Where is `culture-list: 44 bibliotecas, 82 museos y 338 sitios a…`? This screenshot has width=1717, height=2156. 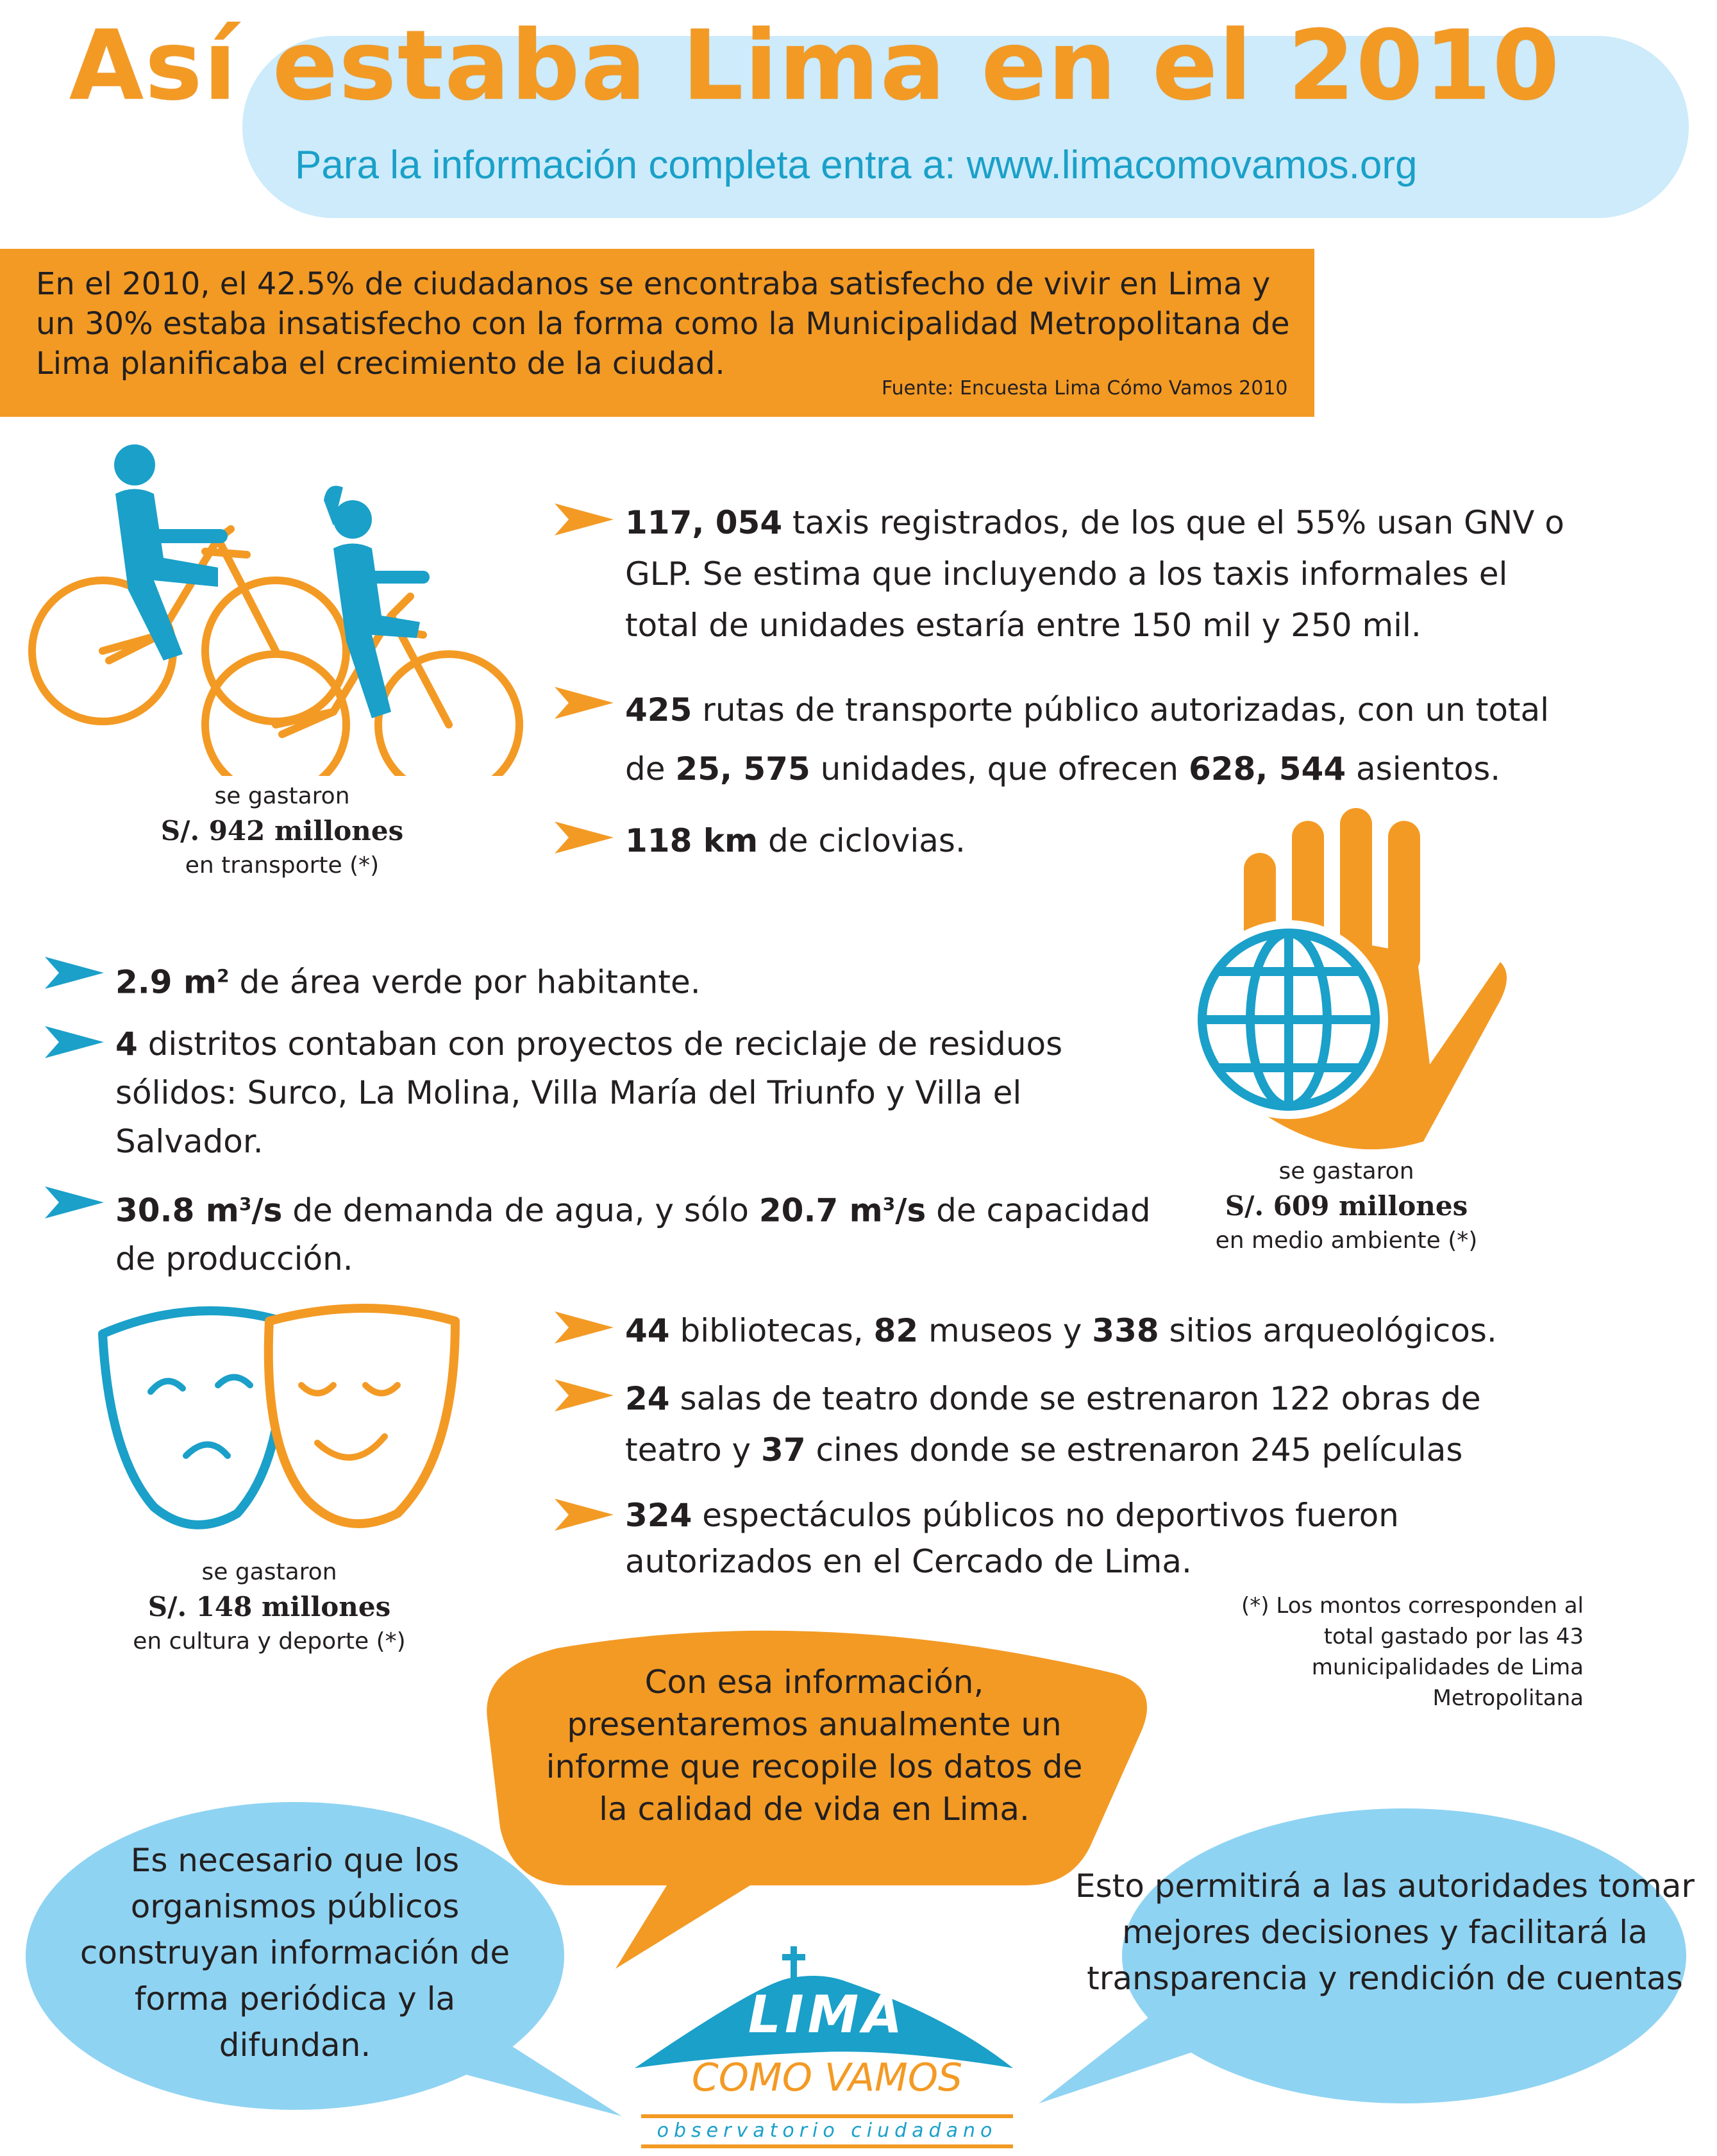 culture-list: 44 bibliotecas, 82 museos y 338 sitios a… is located at coordinates (1067, 1445).